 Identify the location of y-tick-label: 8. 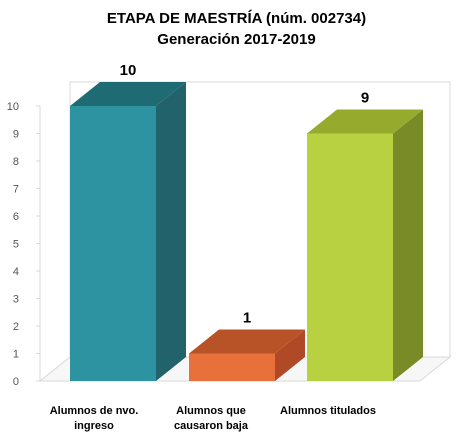
(16, 162).